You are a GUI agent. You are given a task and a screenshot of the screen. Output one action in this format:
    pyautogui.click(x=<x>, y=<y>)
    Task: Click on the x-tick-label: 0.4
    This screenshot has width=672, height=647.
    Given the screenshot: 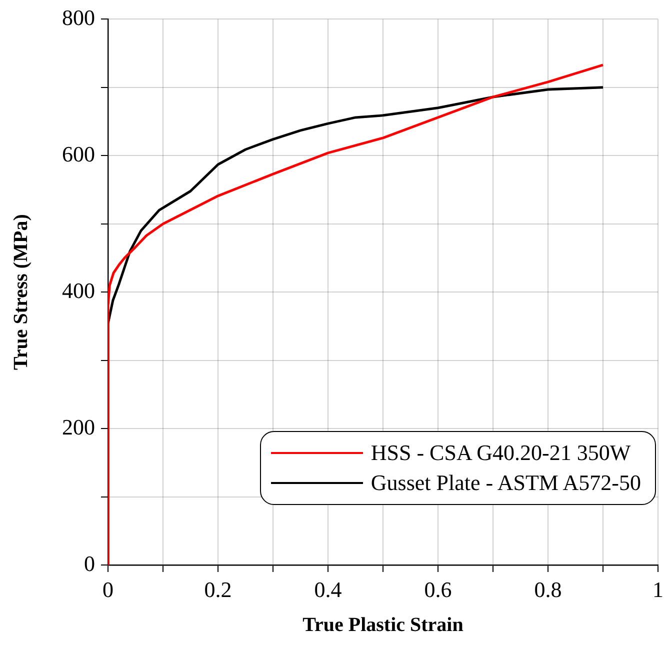 What is the action you would take?
    pyautogui.click(x=328, y=589)
    